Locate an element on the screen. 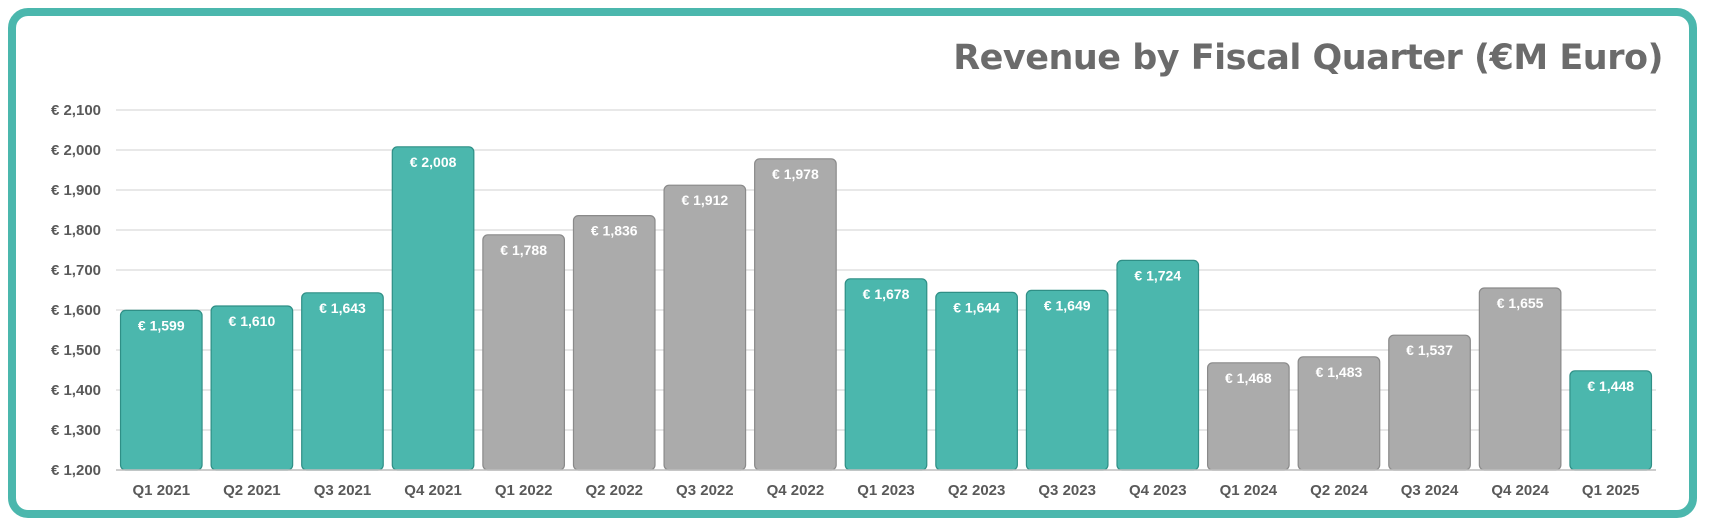 This screenshot has height=526, width=1709. x-tick-label: Q4 2021 is located at coordinates (433, 490).